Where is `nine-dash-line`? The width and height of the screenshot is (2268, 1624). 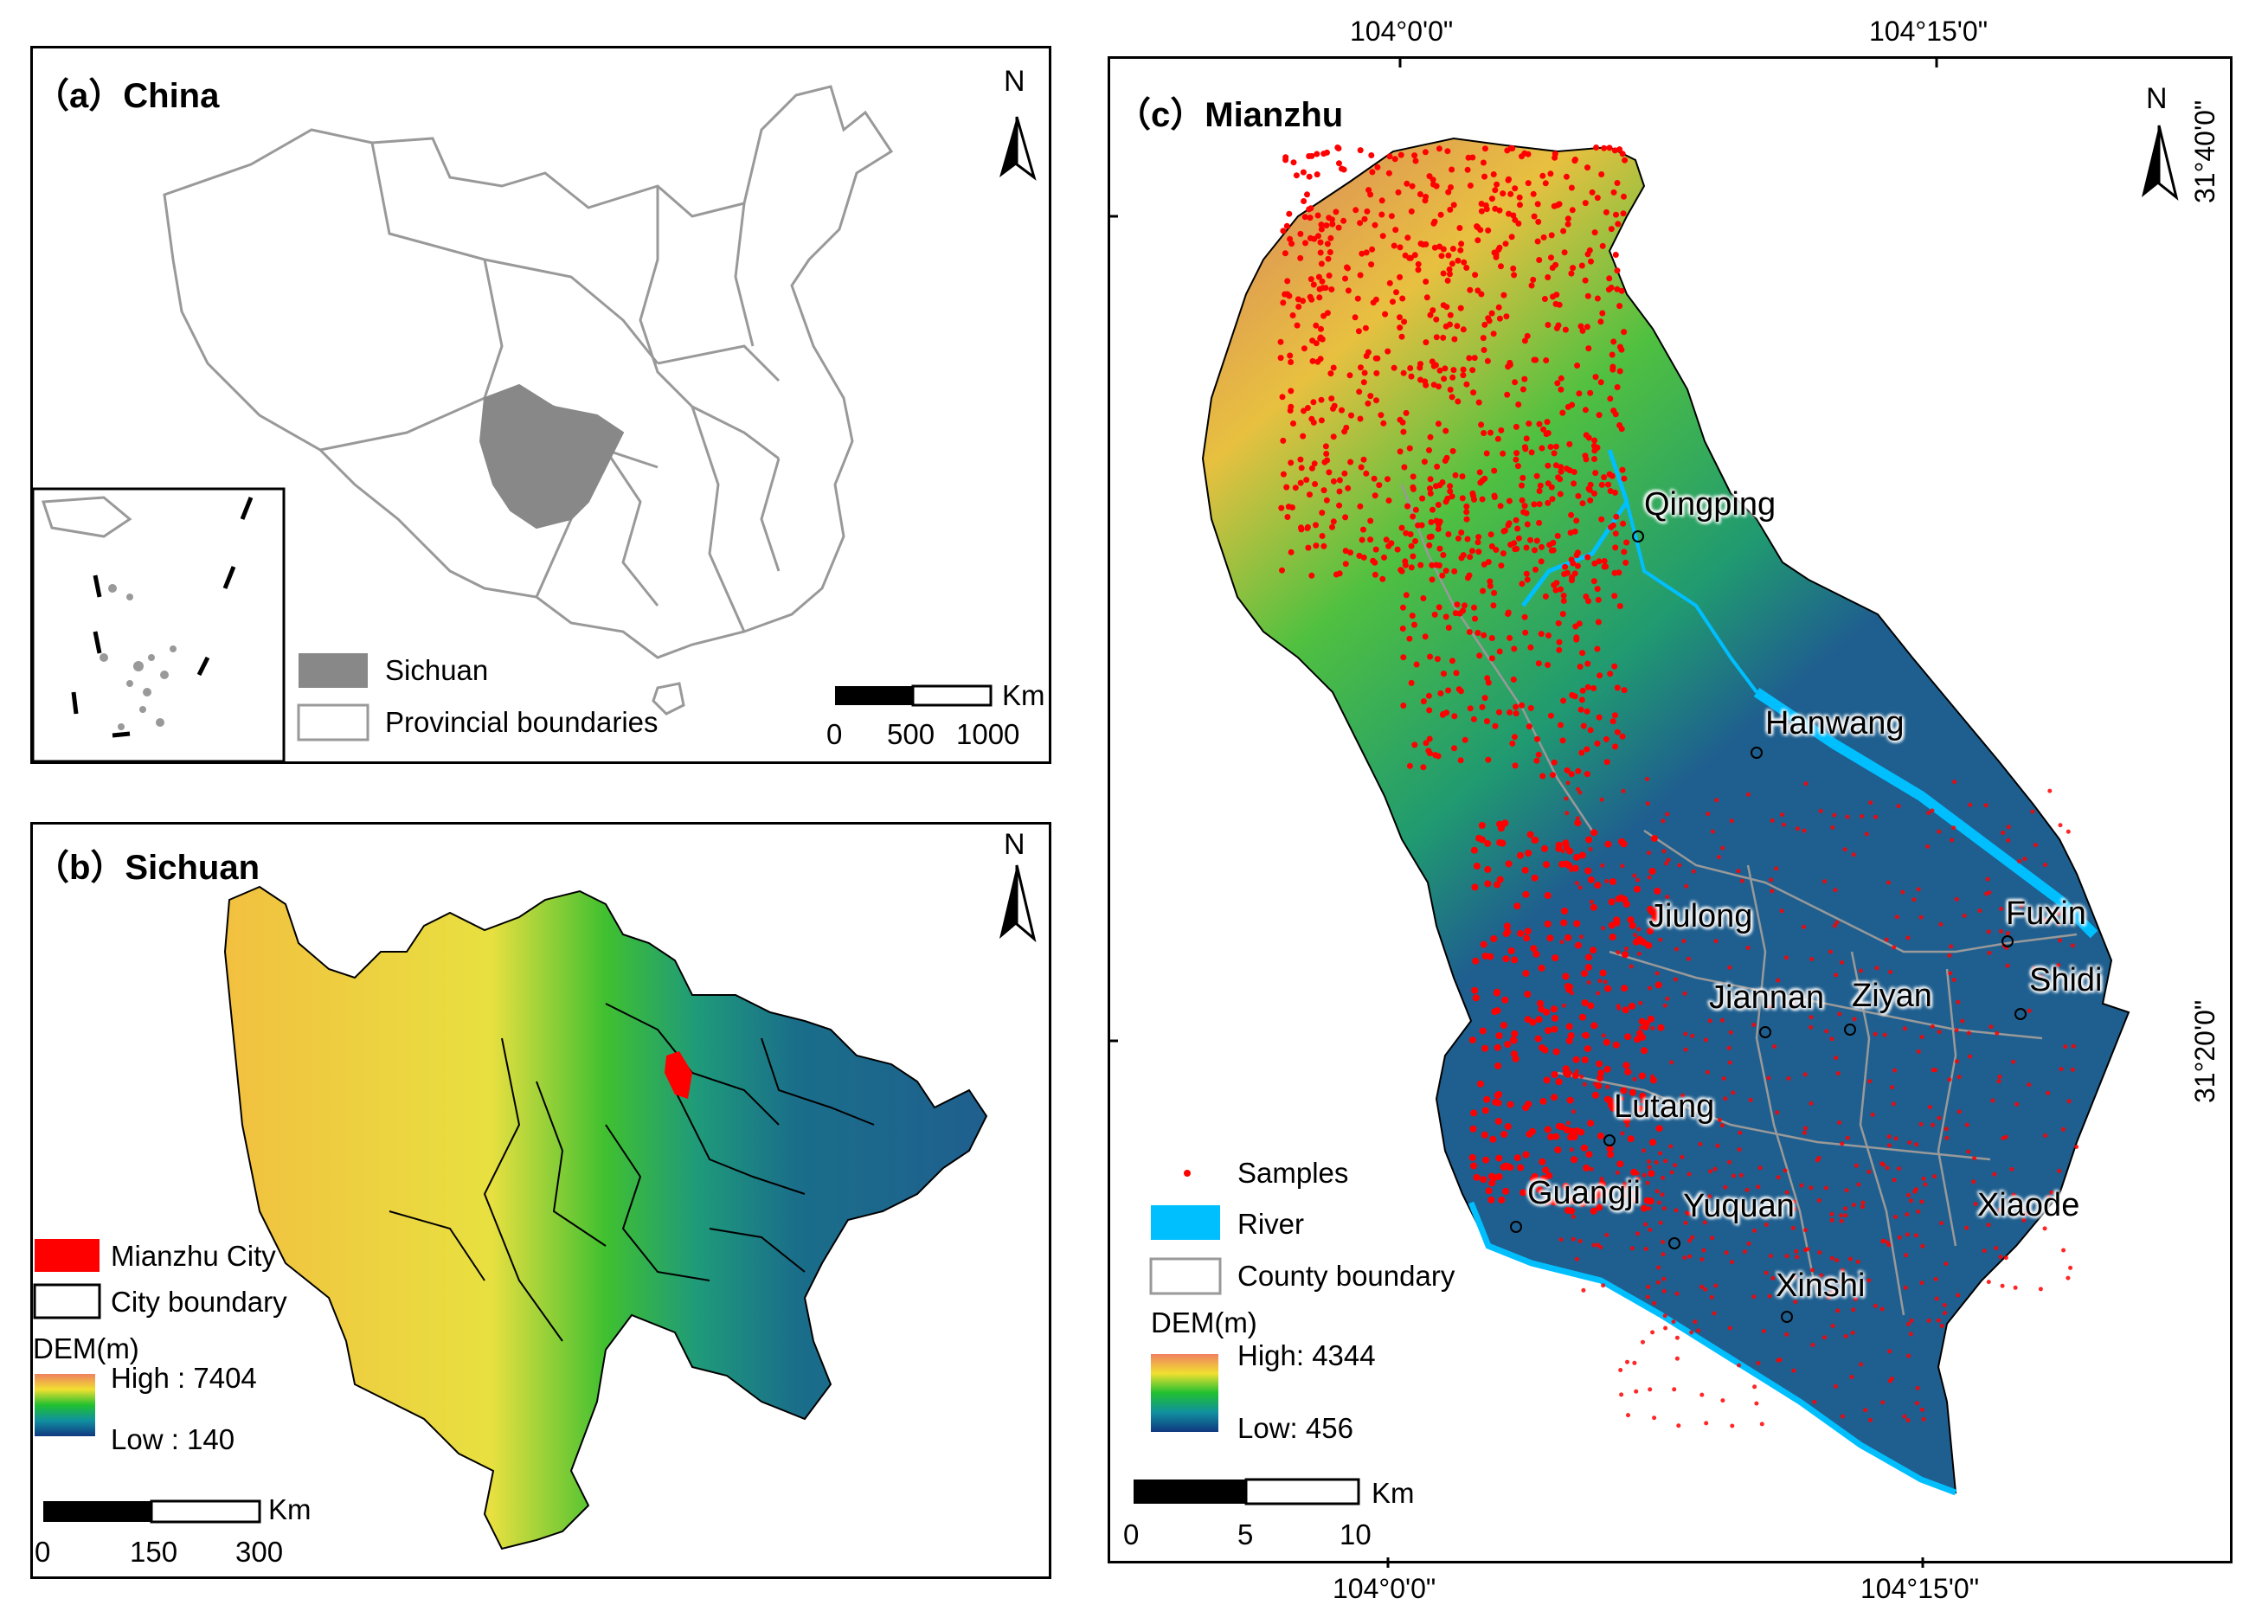
nine-dash-line is located at coordinates (162, 617).